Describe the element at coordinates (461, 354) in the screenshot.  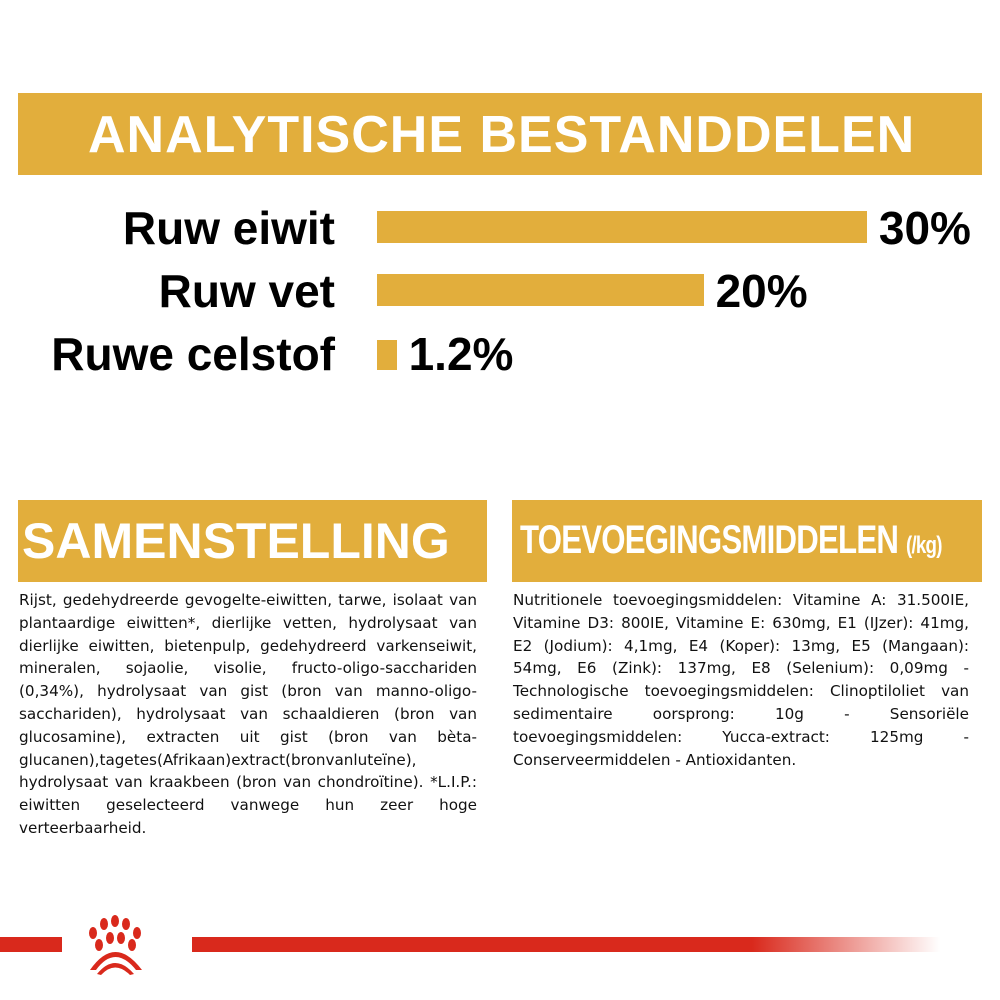
I see `analysis-value: 1.2%` at that location.